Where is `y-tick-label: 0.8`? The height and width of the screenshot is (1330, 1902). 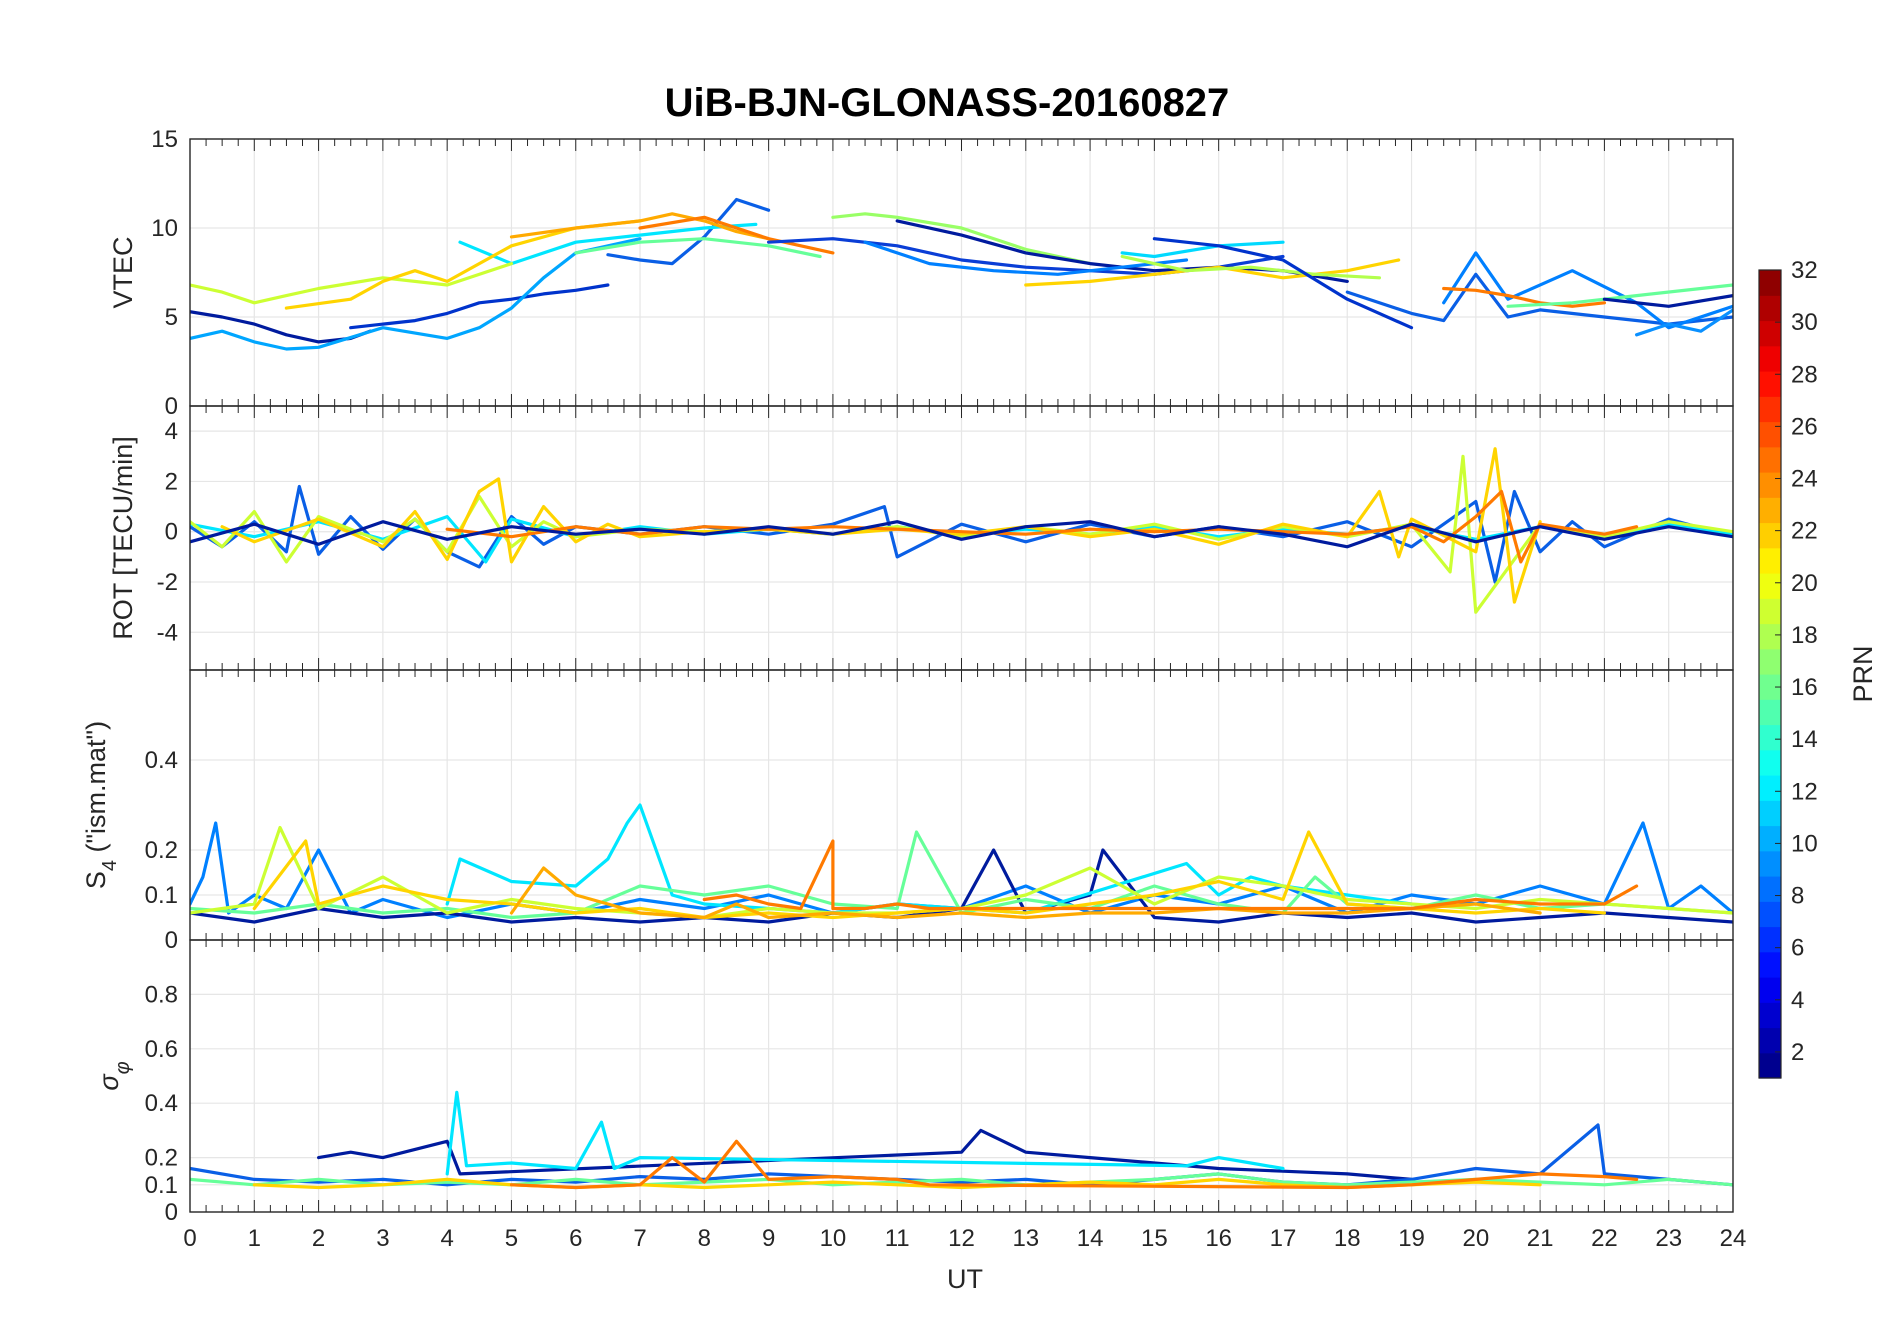
y-tick-label: 0.8 is located at coordinates (161, 994).